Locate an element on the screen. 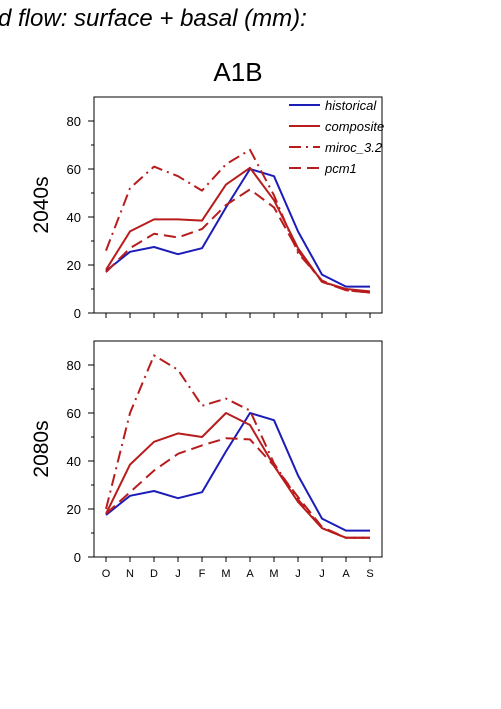  legend-label: historical is located at coordinates (351, 105).